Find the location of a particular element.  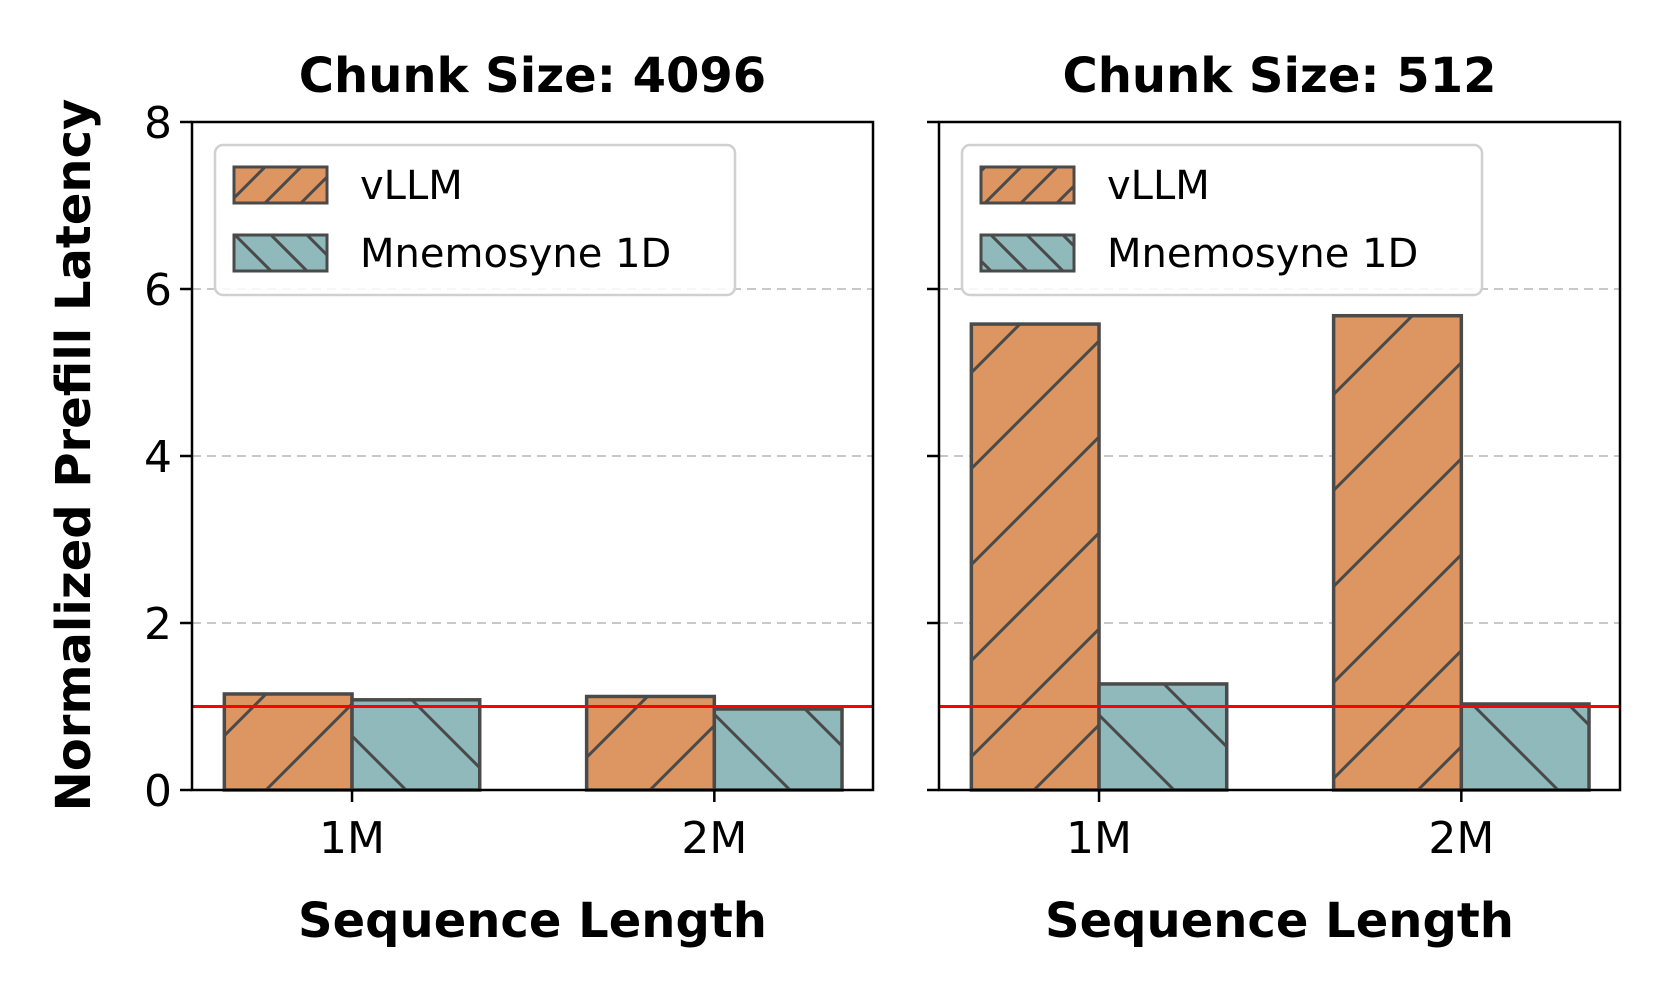

panel-title: Chunk Size: 4096 is located at coordinates (532, 76).